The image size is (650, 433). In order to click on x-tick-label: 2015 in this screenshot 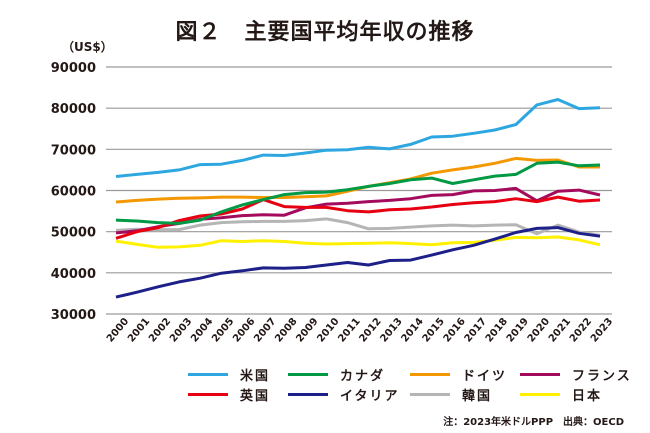, I will do `click(434, 330)`.